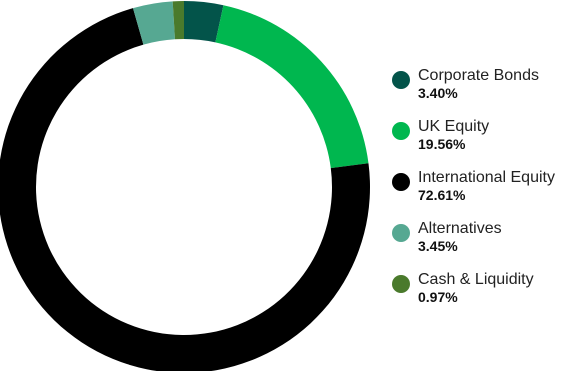 The height and width of the screenshot is (371, 583). What do you see at coordinates (454, 126) in the screenshot?
I see `legend-label: UK Equity` at bounding box center [454, 126].